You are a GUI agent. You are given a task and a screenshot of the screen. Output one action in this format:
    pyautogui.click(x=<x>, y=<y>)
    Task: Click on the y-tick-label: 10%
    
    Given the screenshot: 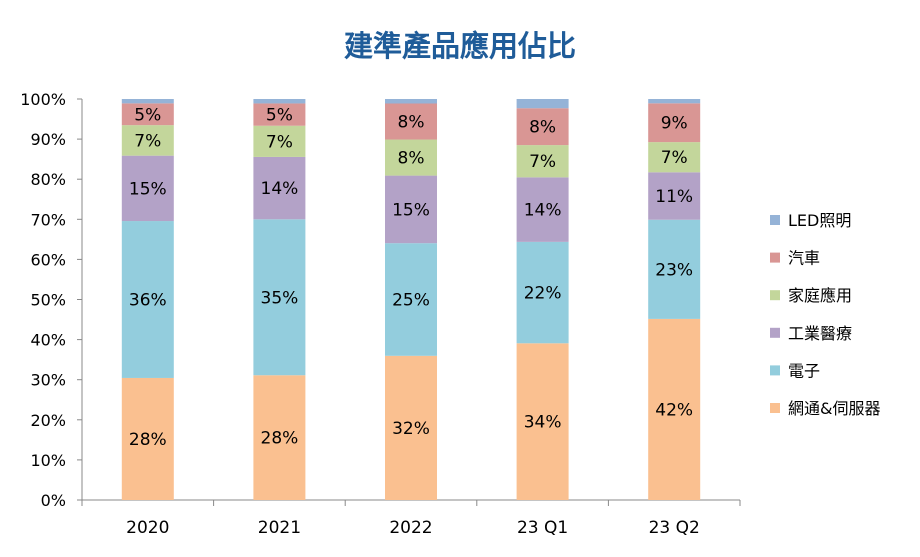 What is the action you would take?
    pyautogui.click(x=48, y=460)
    